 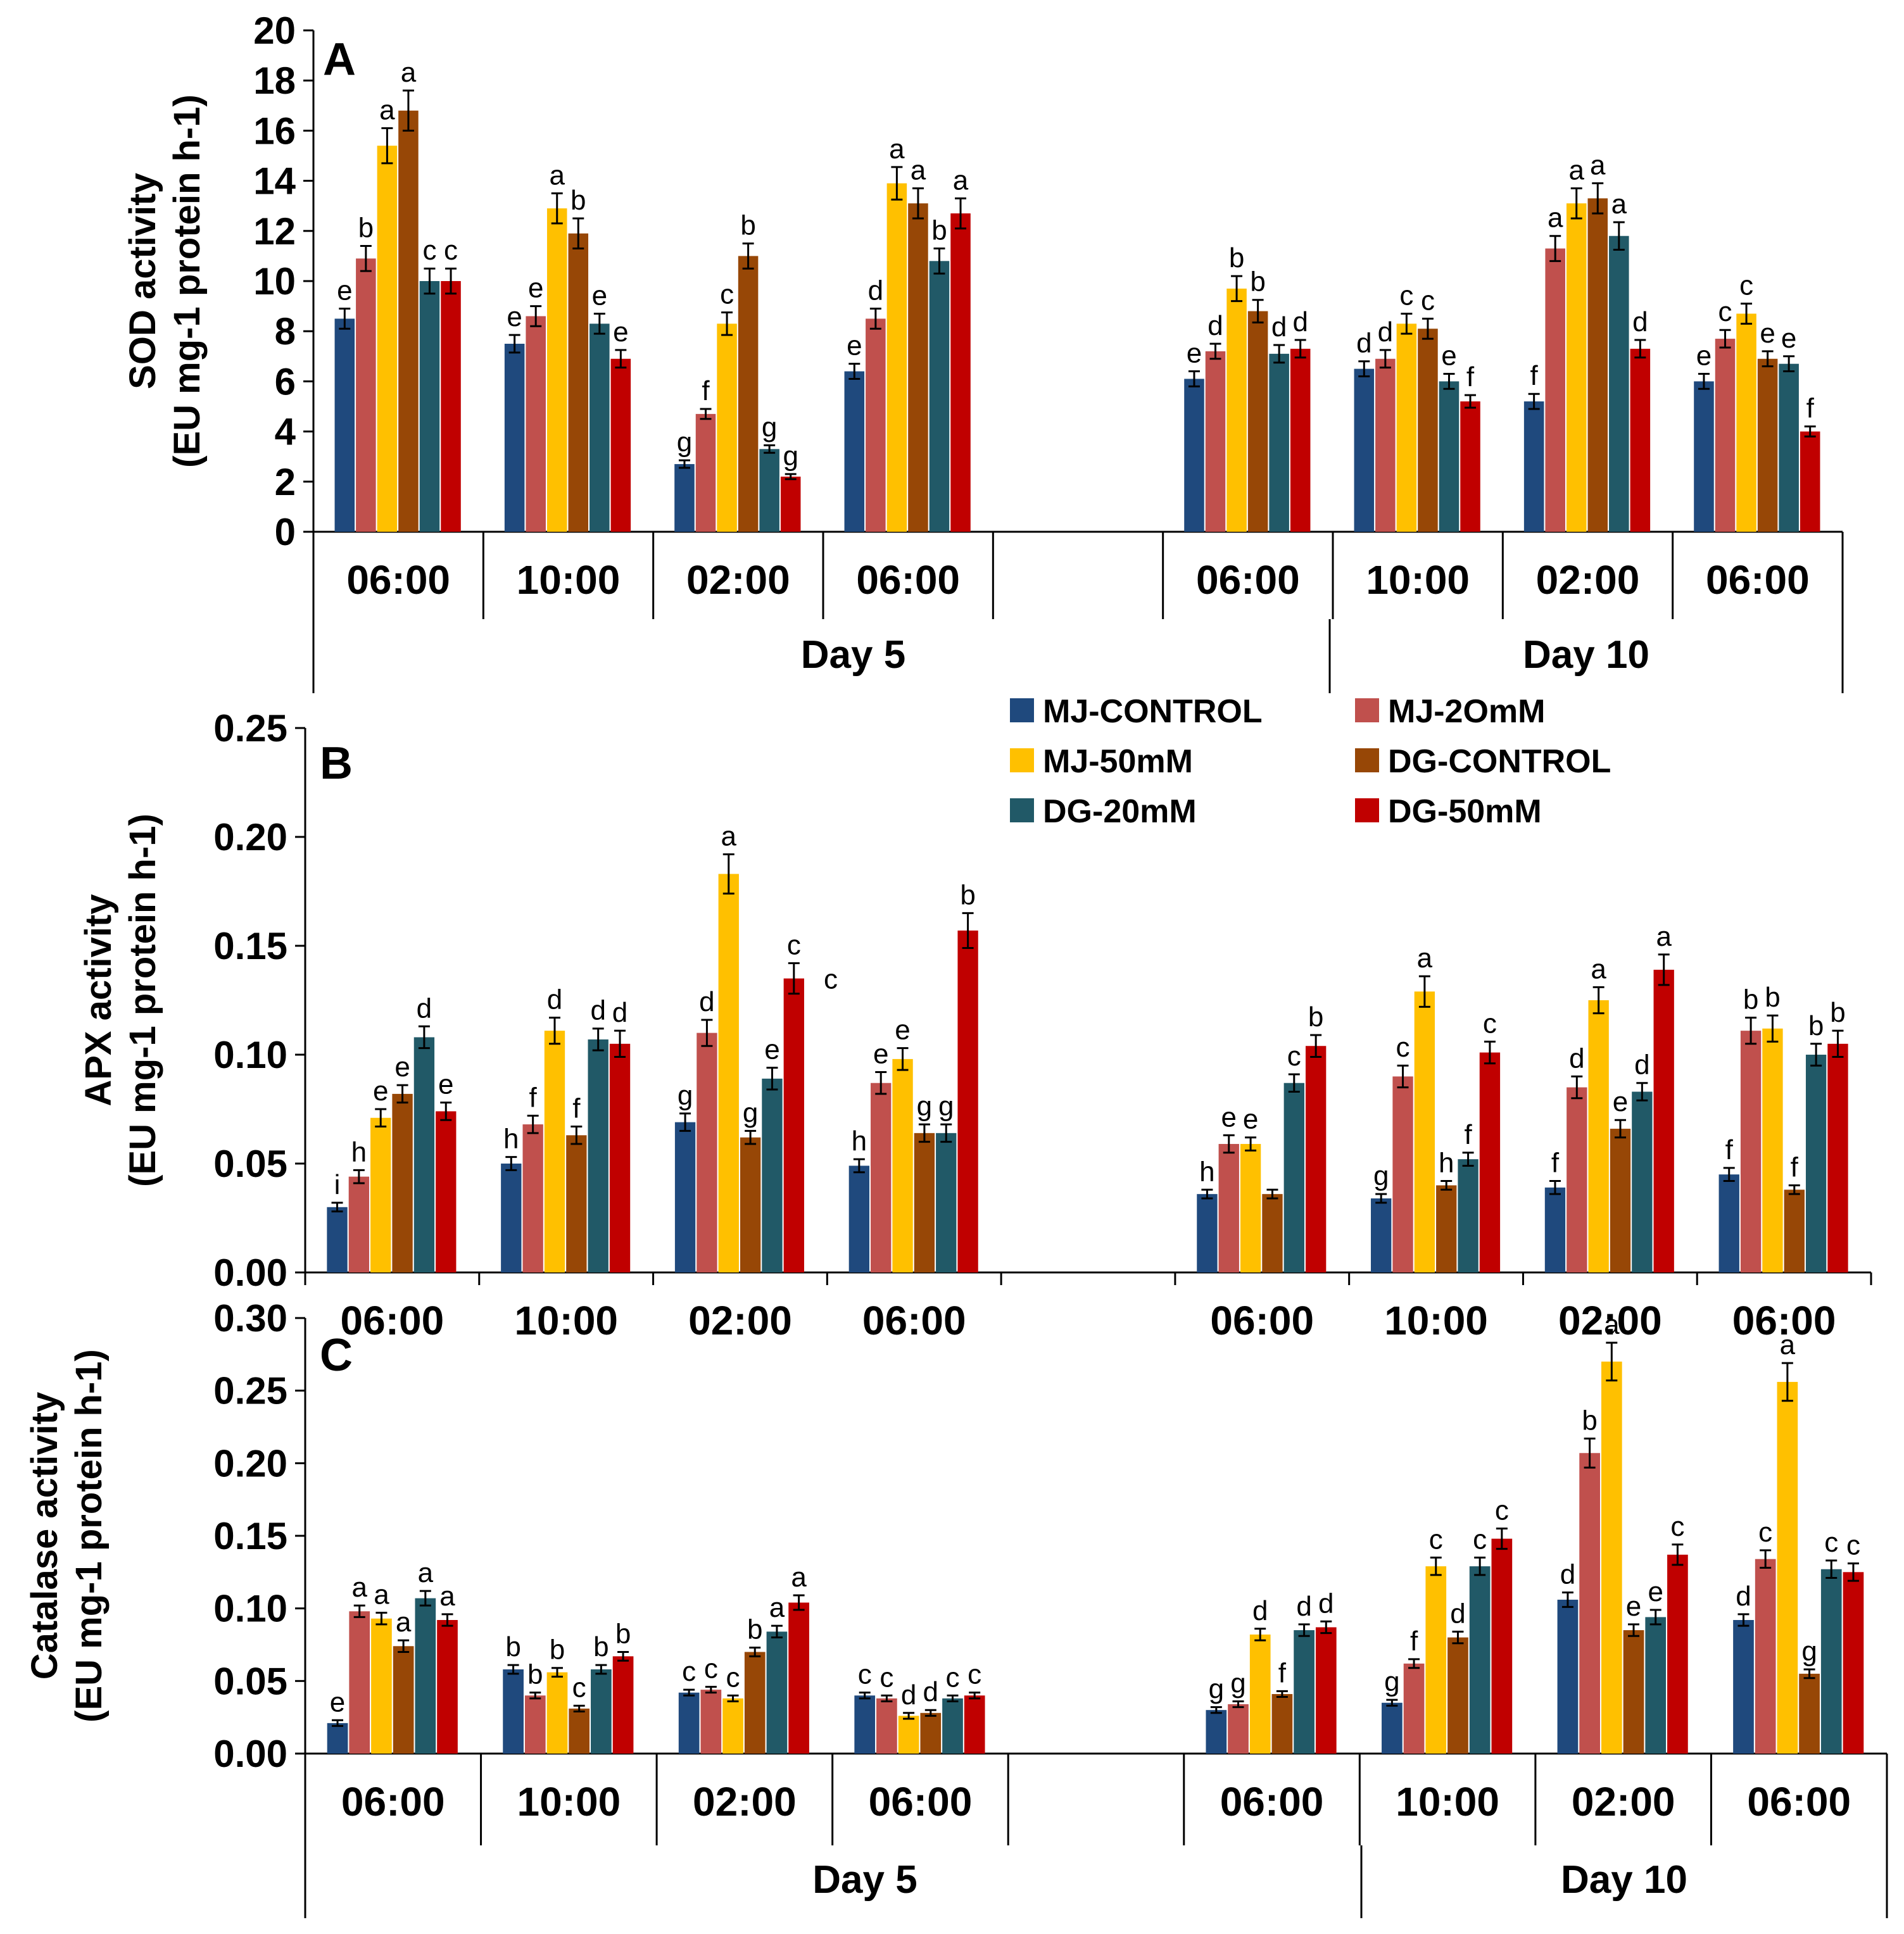 What do you see at coordinates (1624, 1880) in the screenshot?
I see `group-label-day10: Day 10` at bounding box center [1624, 1880].